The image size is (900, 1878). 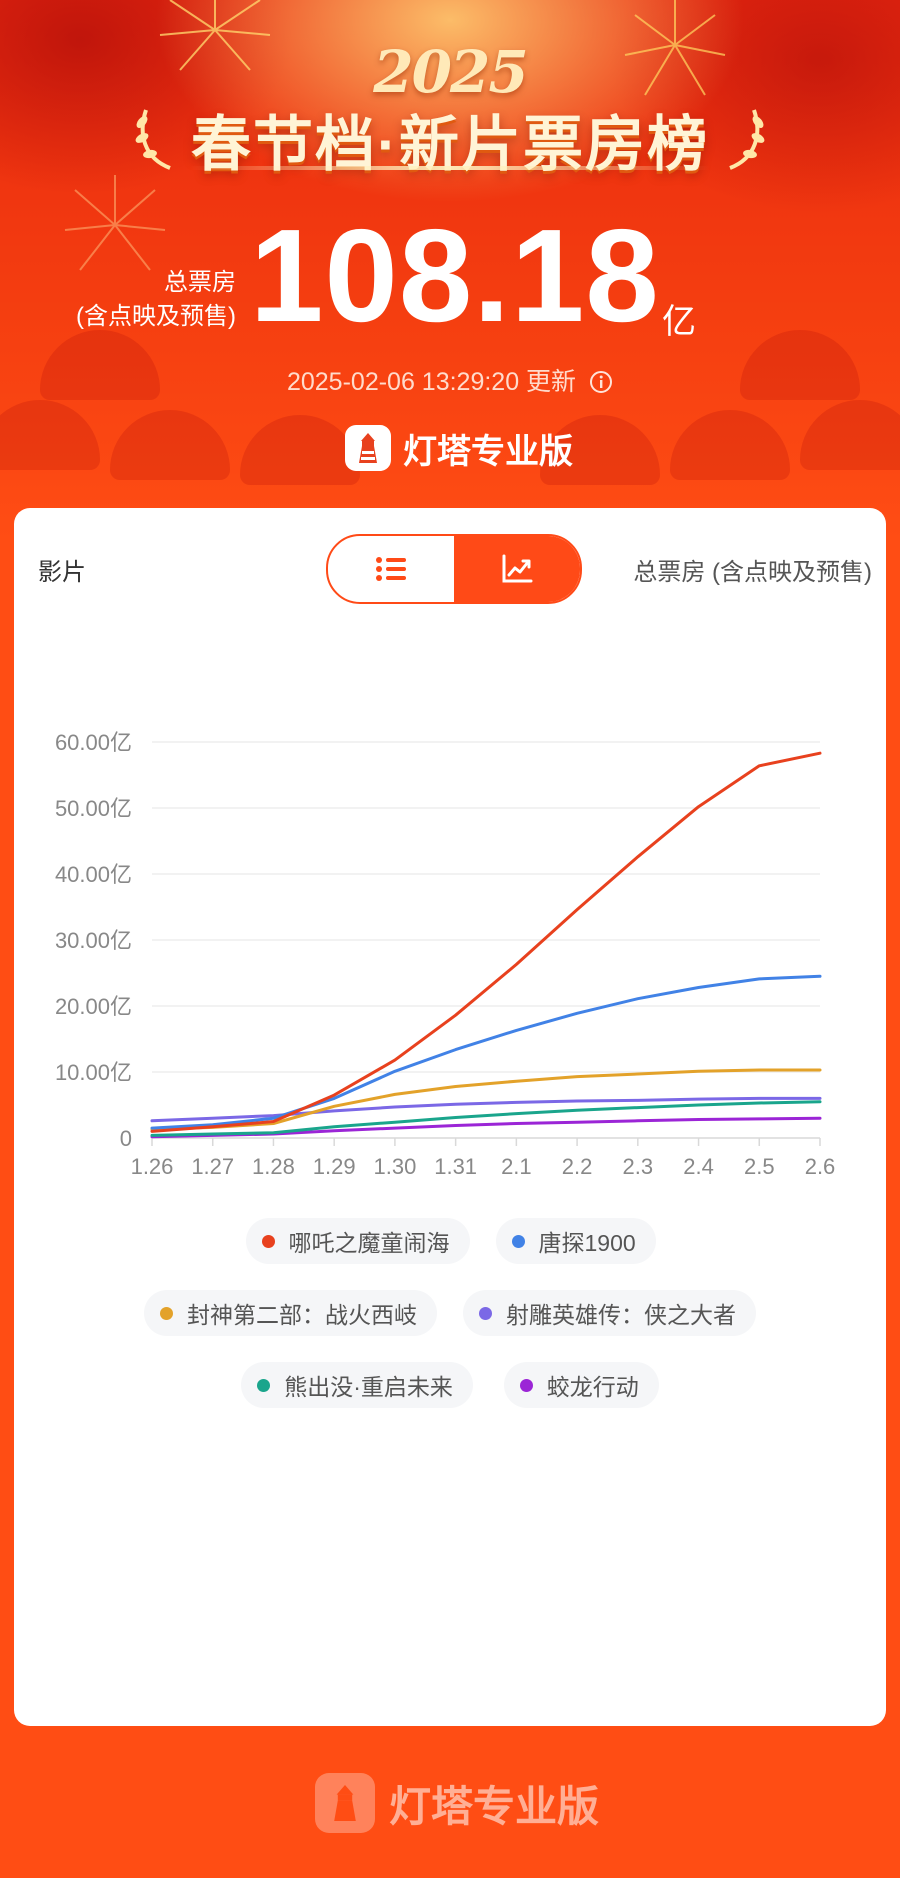 I want to click on x-tick-label: 2.2, so click(x=577, y=1166).